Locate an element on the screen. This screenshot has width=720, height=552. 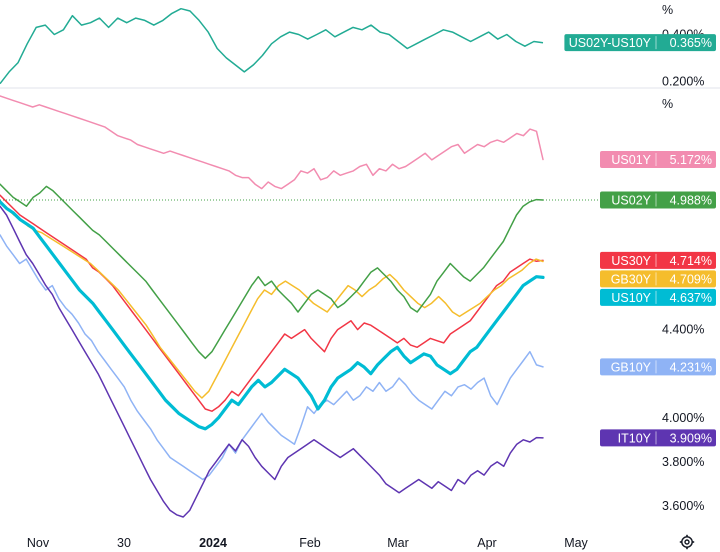
us01y-value-tag: US01Y 5.172% is located at coordinates (658, 159).